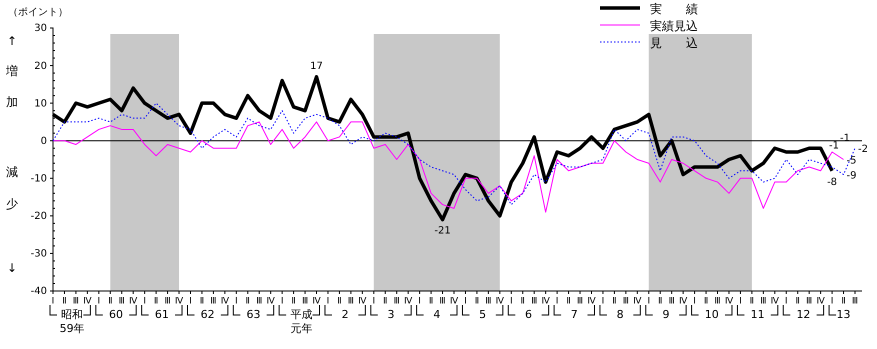 This screenshot has height=349, width=877. I want to click on text: 62, so click(207, 314).